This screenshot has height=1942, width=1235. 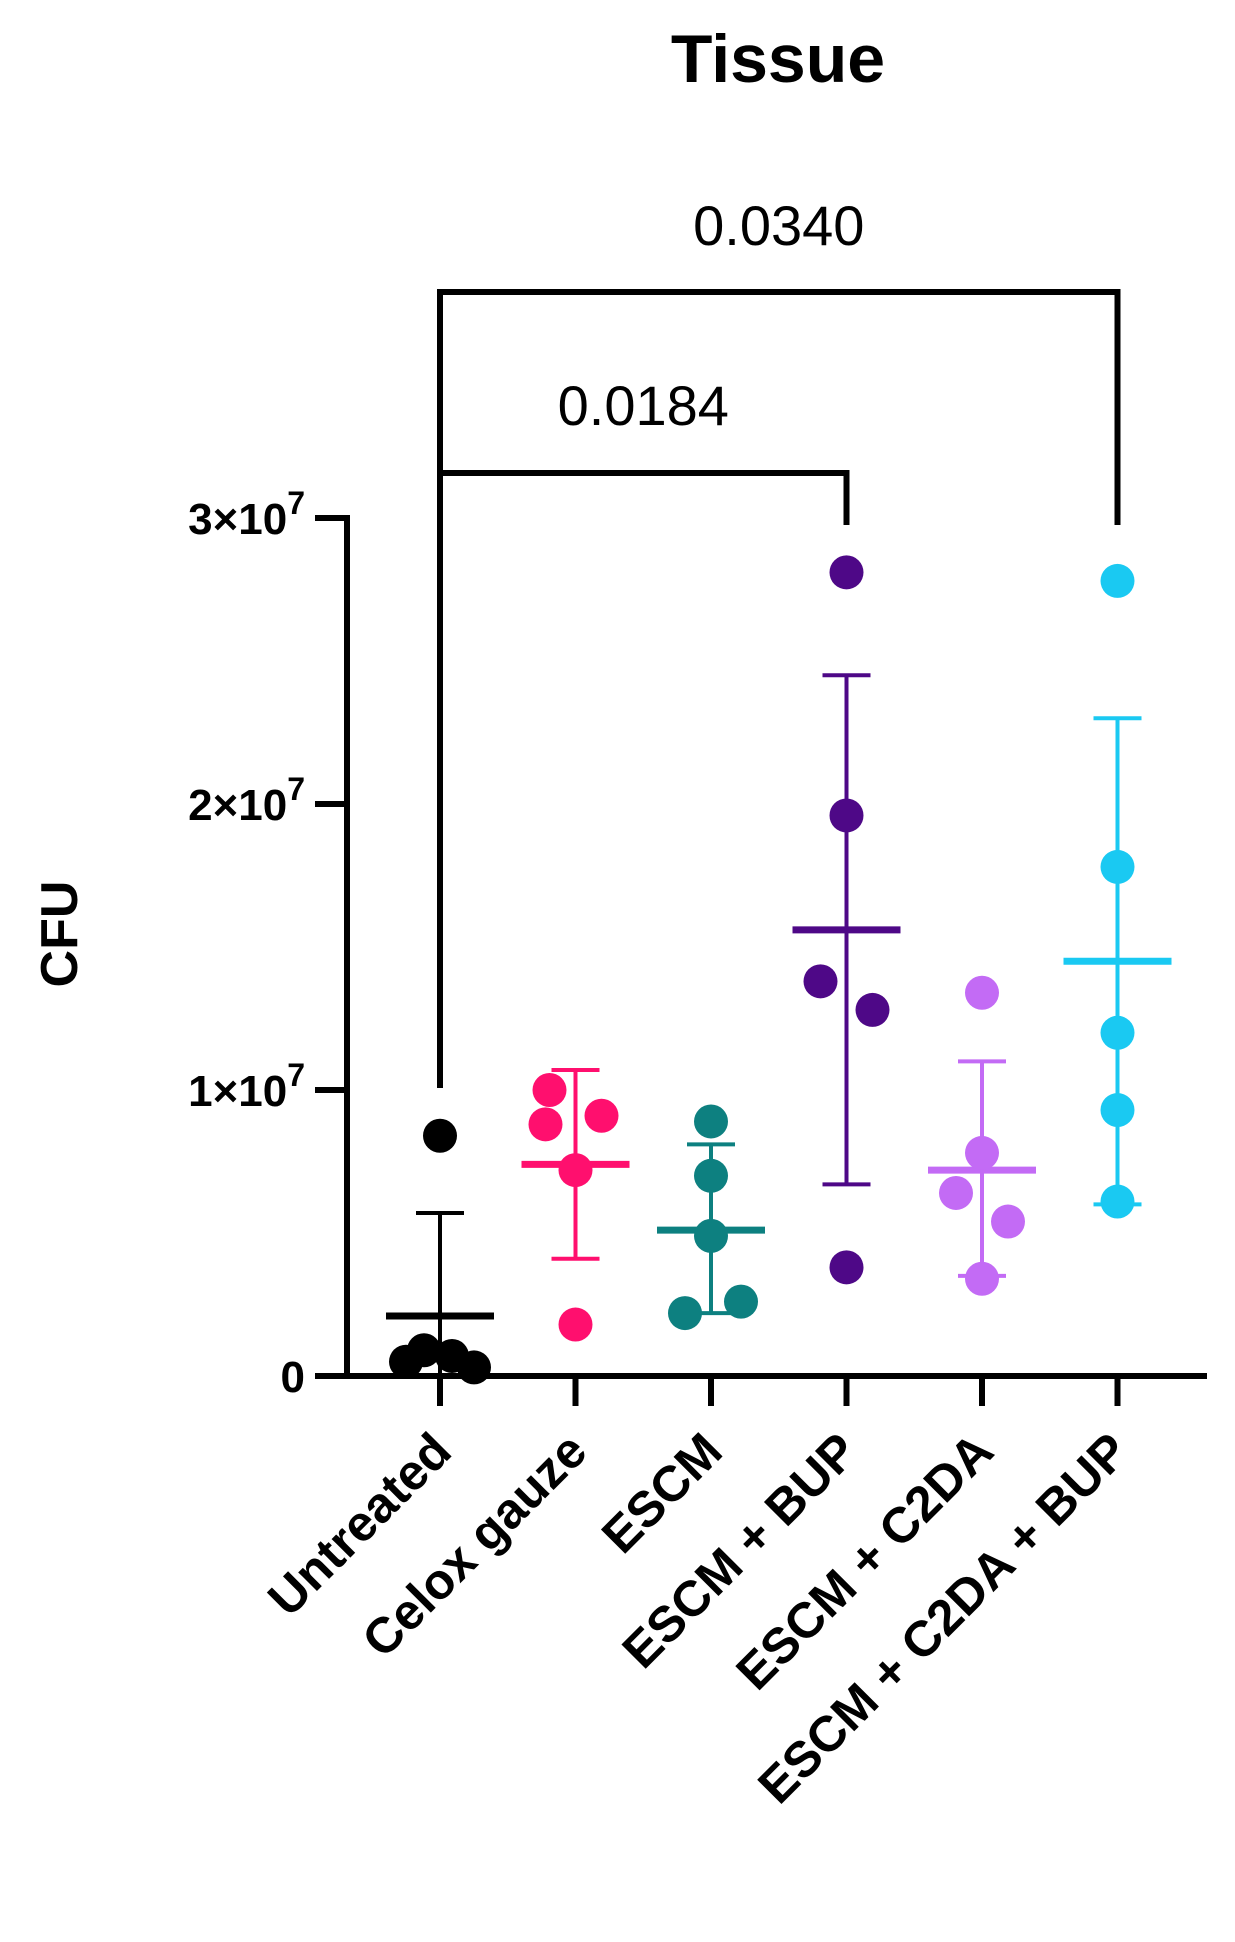 I want to click on p-value-label: 0.0184, so click(x=643, y=405).